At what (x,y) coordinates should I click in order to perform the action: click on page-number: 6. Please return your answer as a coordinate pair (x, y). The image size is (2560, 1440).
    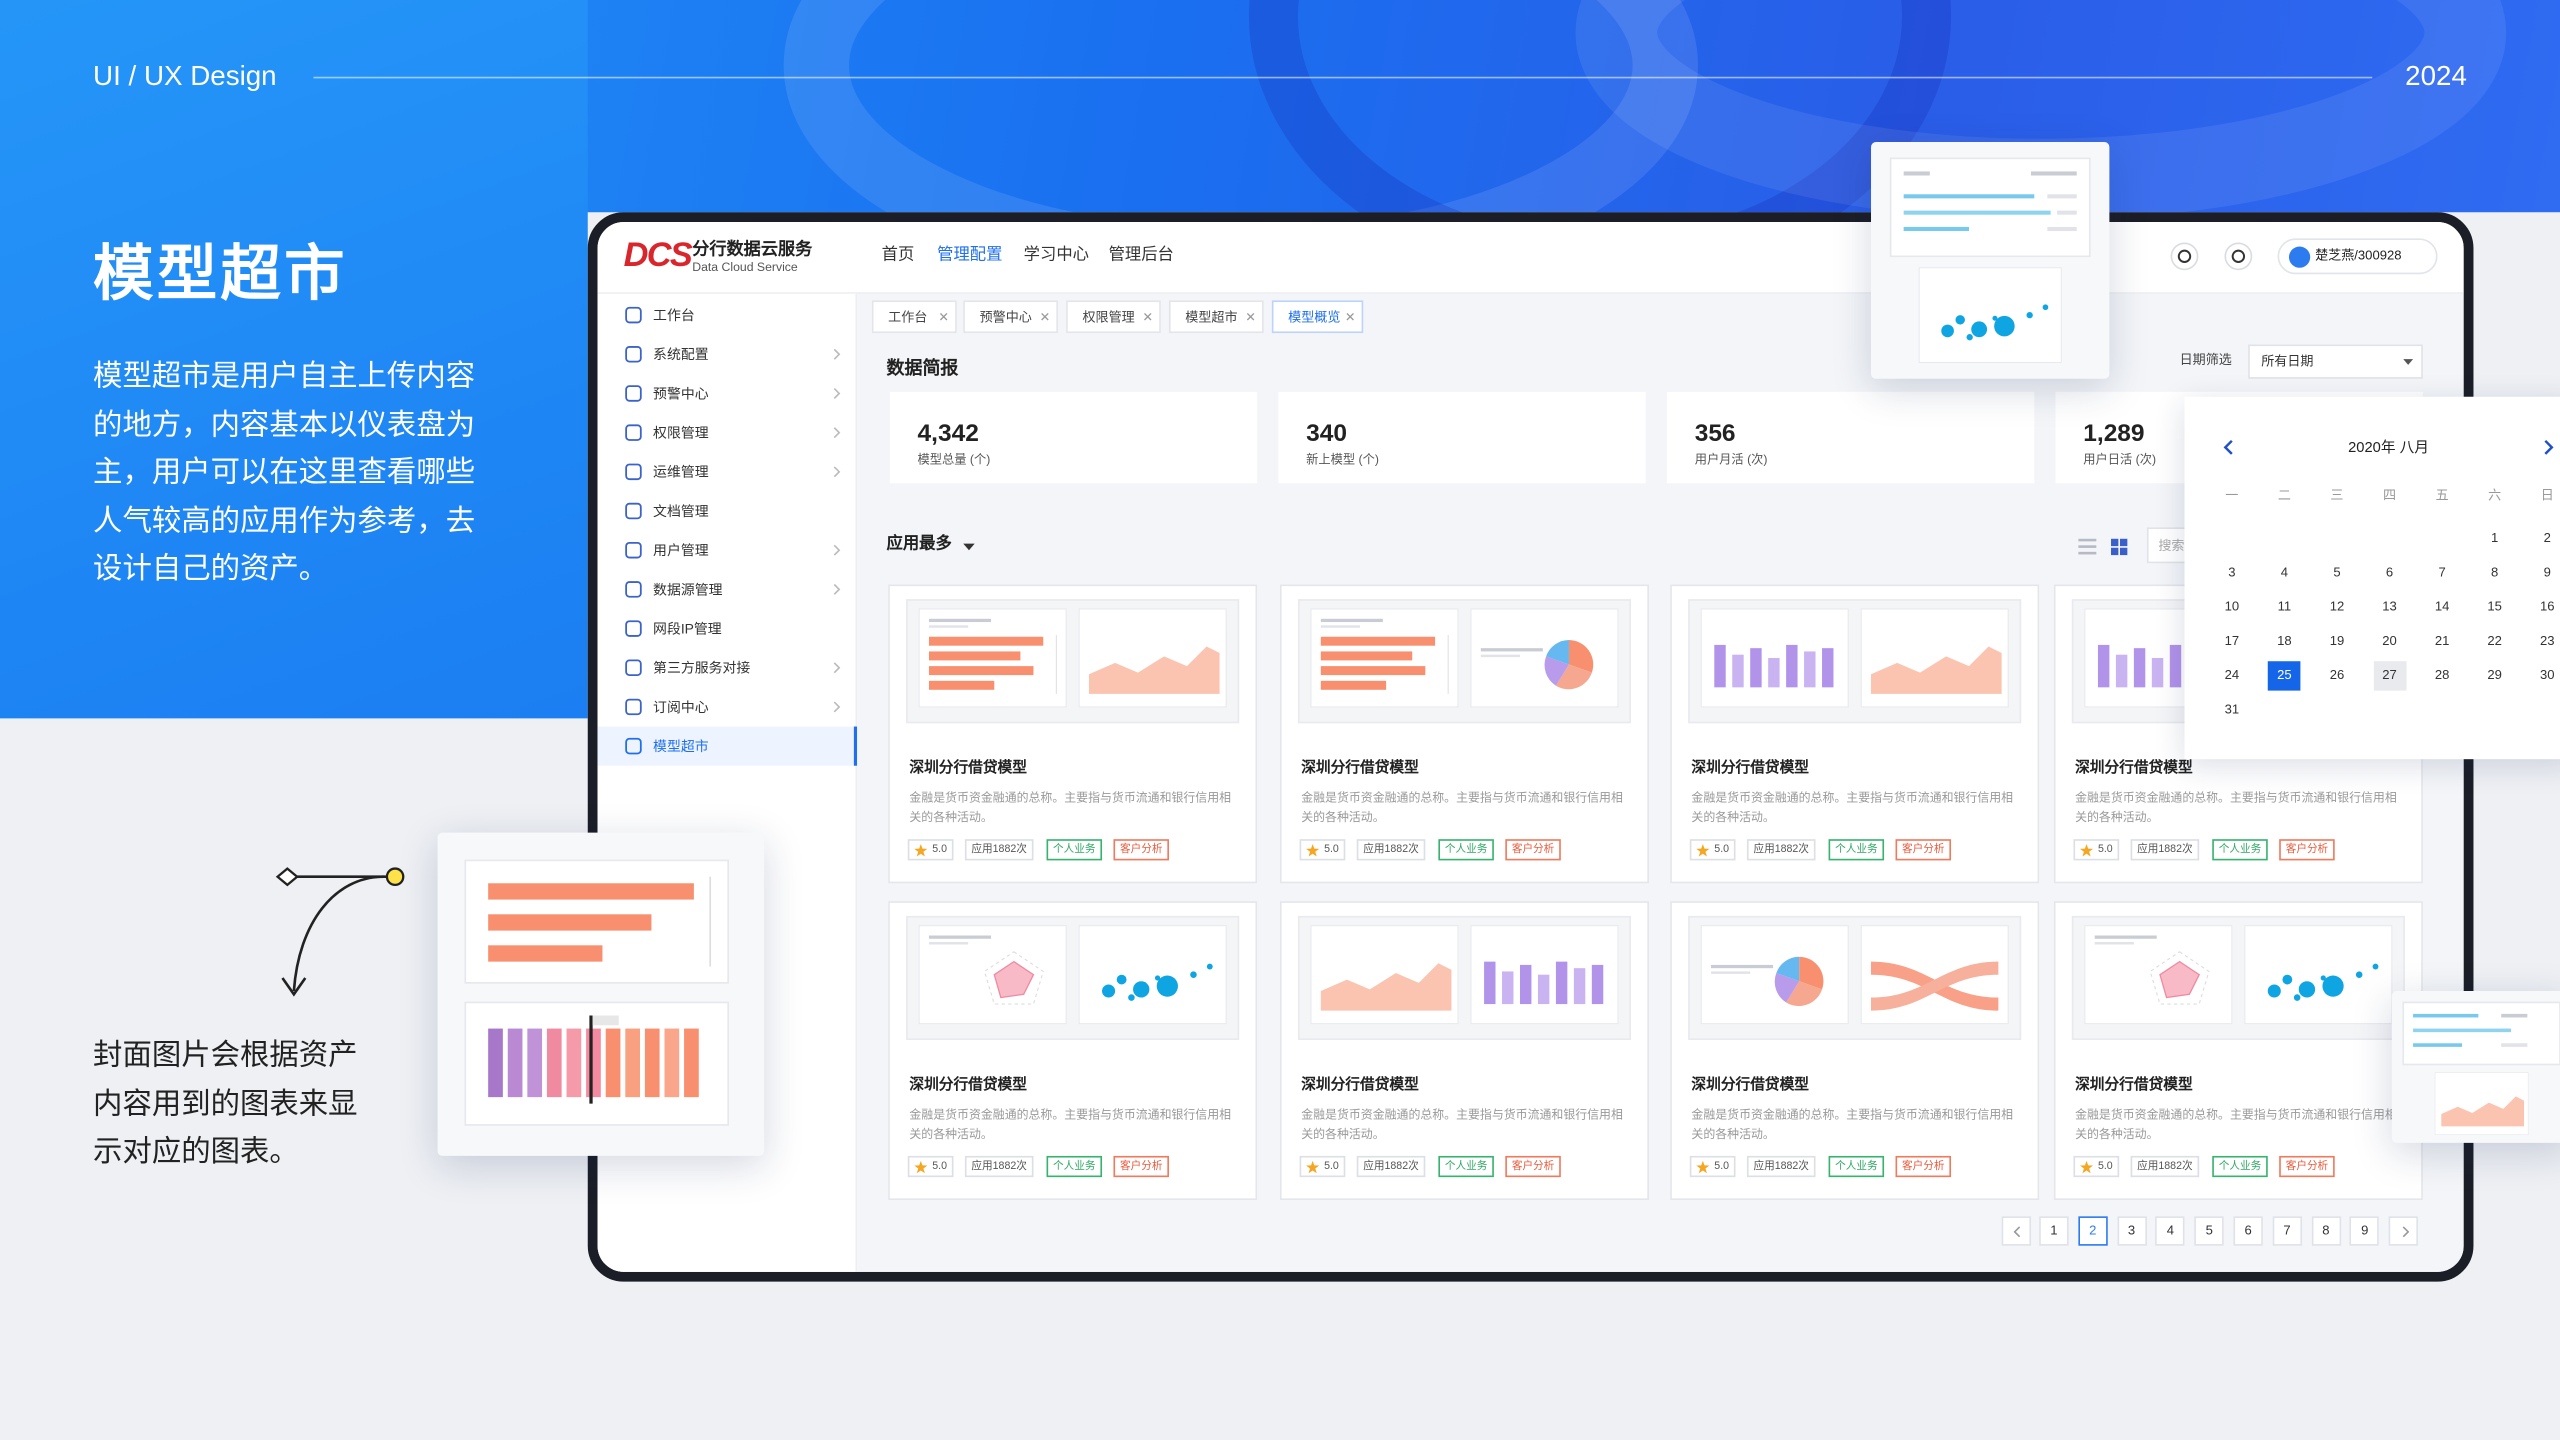
    Looking at the image, I should click on (2248, 1231).